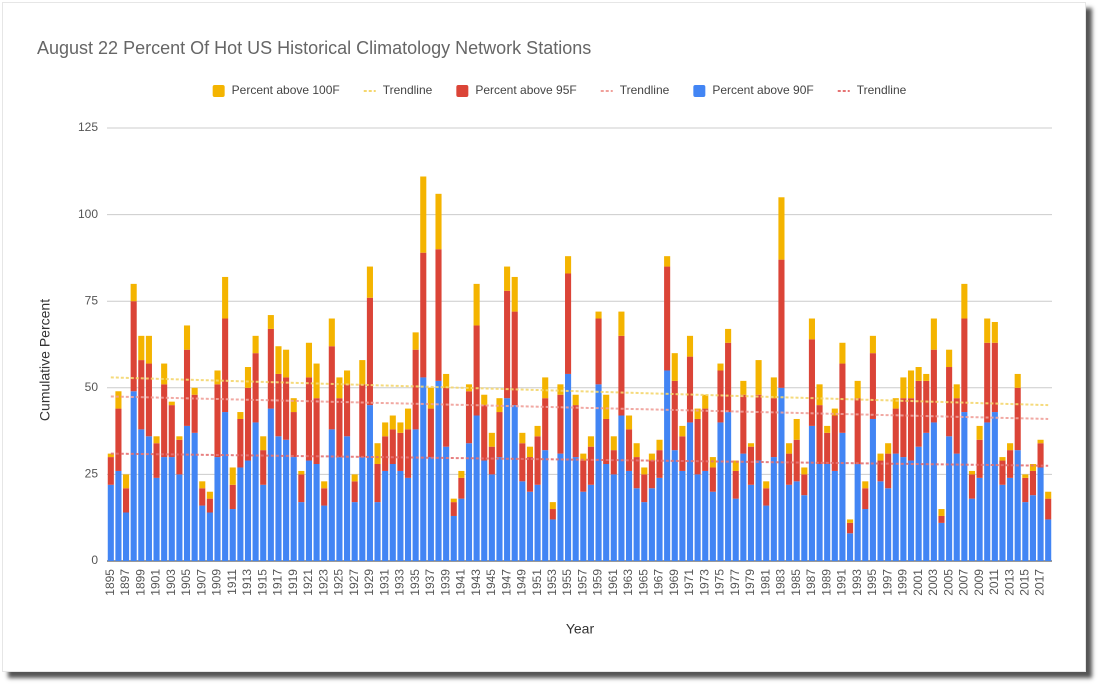  What do you see at coordinates (552, 582) in the screenshot?
I see `x-tick-label: 1953` at bounding box center [552, 582].